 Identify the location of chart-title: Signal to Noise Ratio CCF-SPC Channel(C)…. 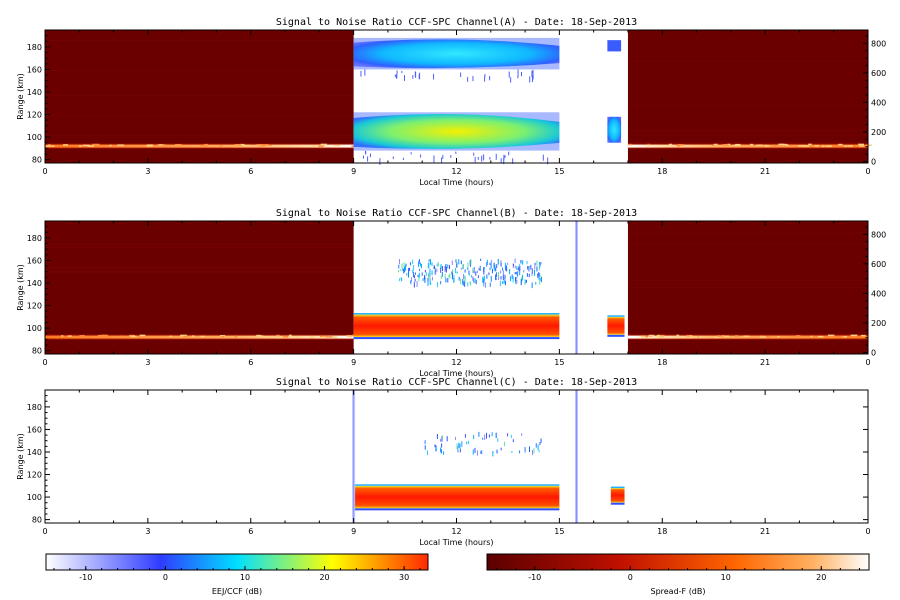
(456, 382).